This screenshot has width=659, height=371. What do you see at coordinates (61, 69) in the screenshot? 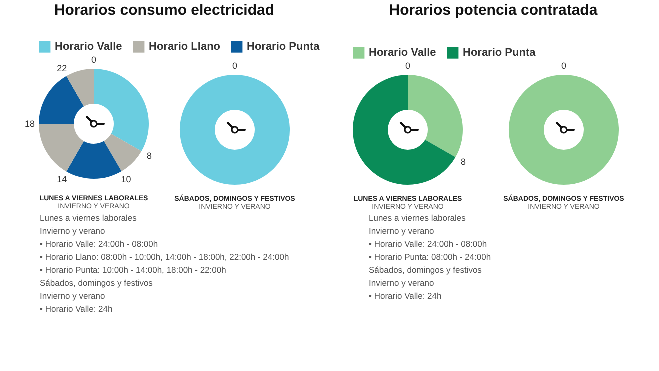
I see `text: 22` at bounding box center [61, 69].